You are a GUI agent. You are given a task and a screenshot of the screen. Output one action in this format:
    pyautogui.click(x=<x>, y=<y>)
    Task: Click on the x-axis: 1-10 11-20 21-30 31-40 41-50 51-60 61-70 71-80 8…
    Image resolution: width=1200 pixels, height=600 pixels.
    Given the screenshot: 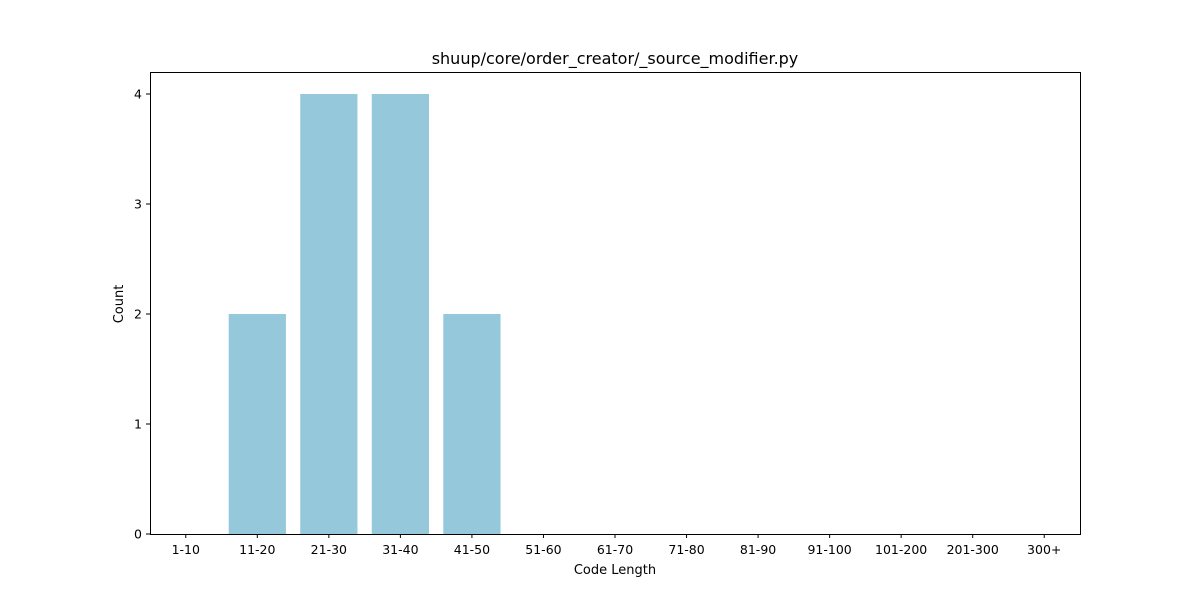 What is the action you would take?
    pyautogui.click(x=616, y=545)
    